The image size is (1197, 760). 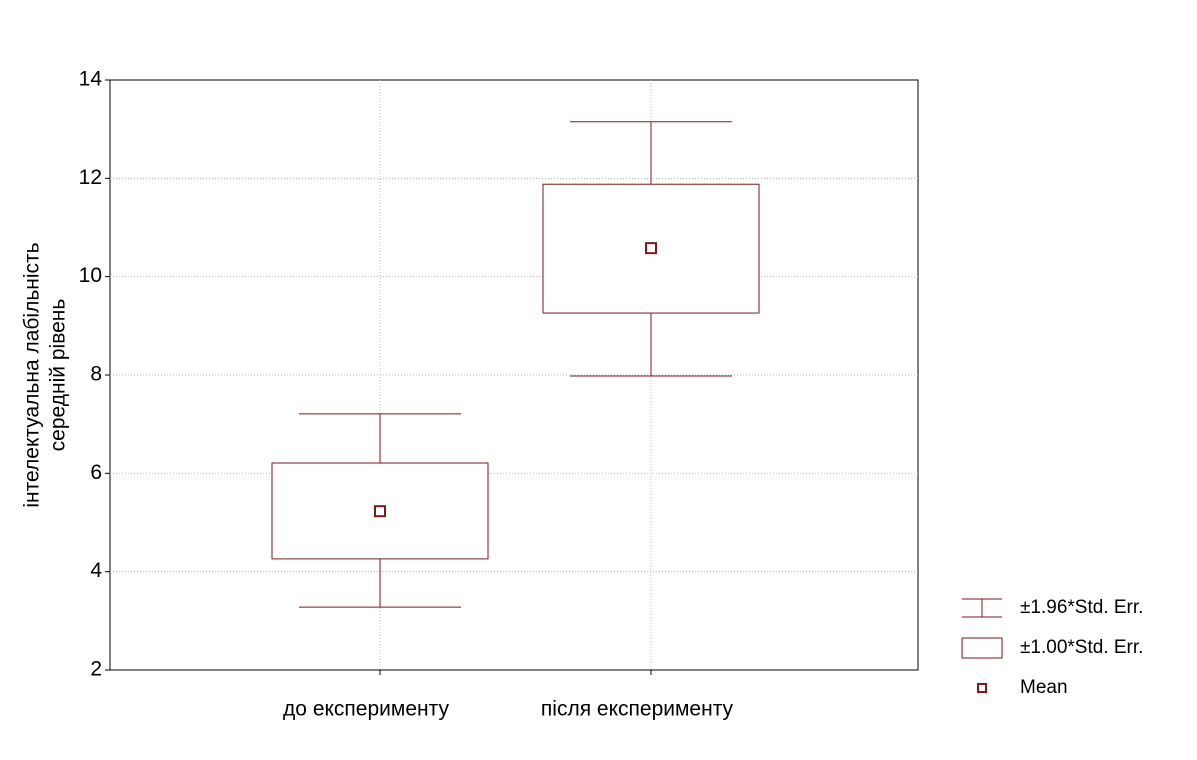 What do you see at coordinates (366, 709) in the screenshot?
I see `x-tick-label: до експерименту` at bounding box center [366, 709].